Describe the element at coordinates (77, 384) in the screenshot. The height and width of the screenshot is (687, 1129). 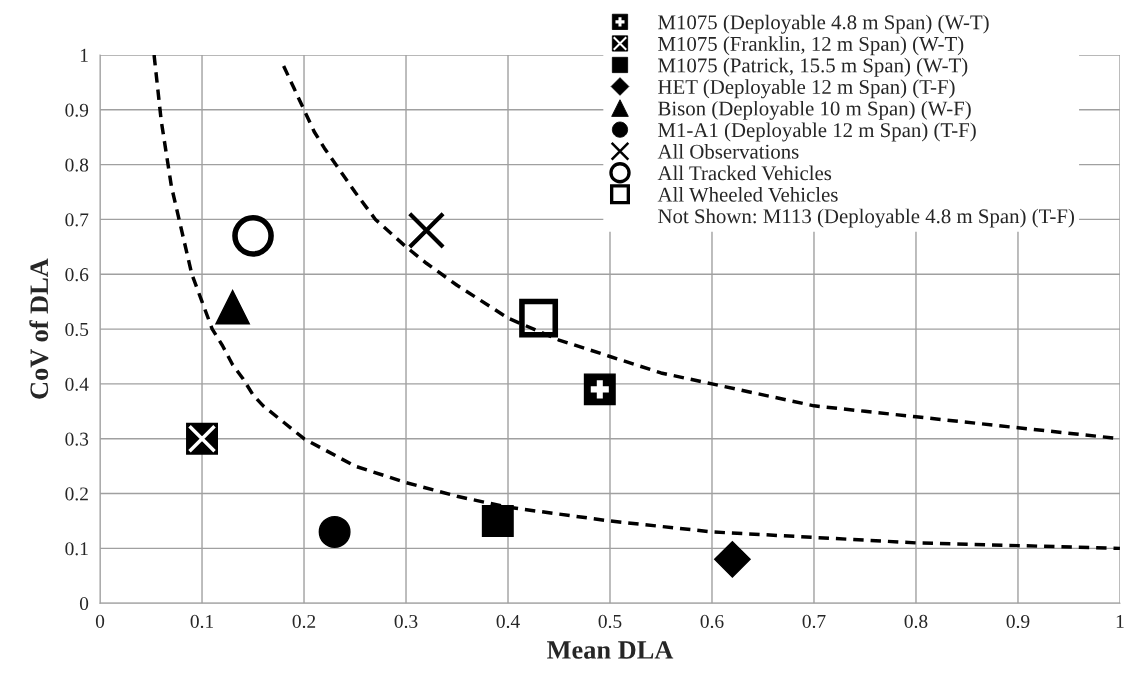
I see `y-tick-label: 0.4` at that location.